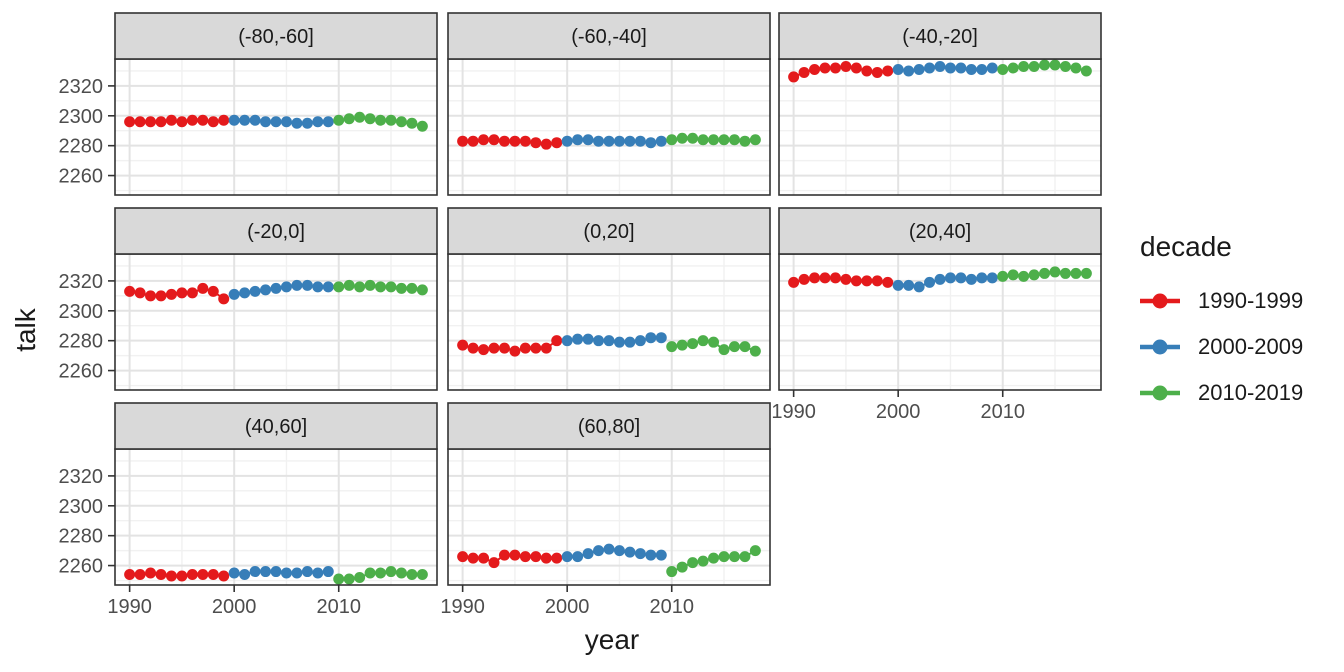 The image size is (1344, 672). Describe the element at coordinates (936, 315) in the screenshot. I see `facet-(20,40]: (20,40] 1990 2000 2010` at that location.